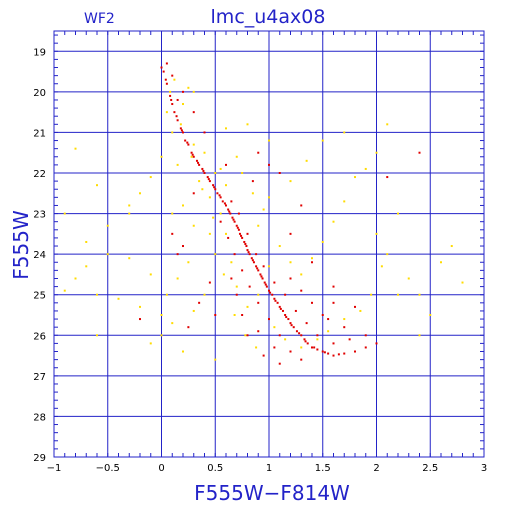 The width and height of the screenshot is (512, 512). I want to click on chart-title: lmc_u4ax08, so click(268, 17).